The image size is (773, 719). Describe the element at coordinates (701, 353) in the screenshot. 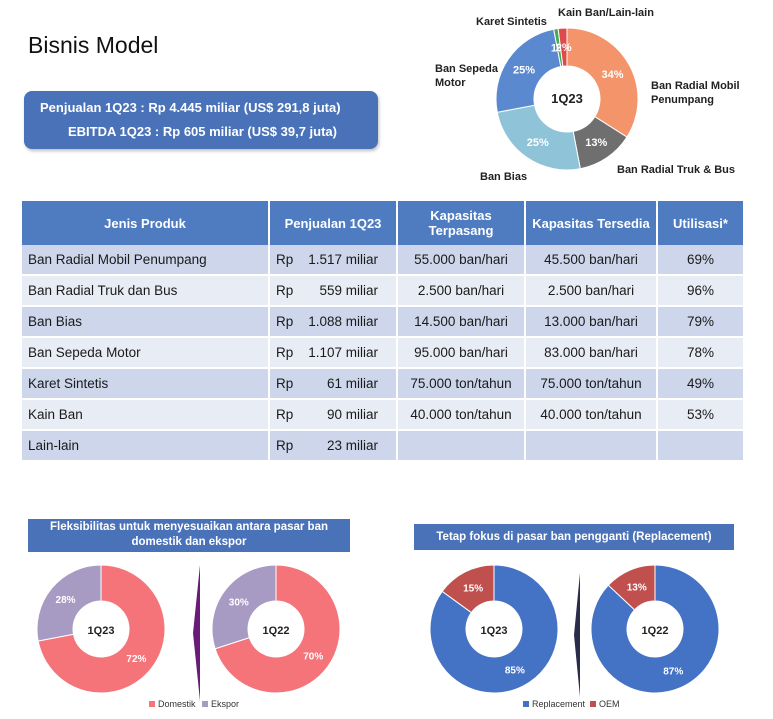

I see `cell-utilisasi: 78%` at that location.